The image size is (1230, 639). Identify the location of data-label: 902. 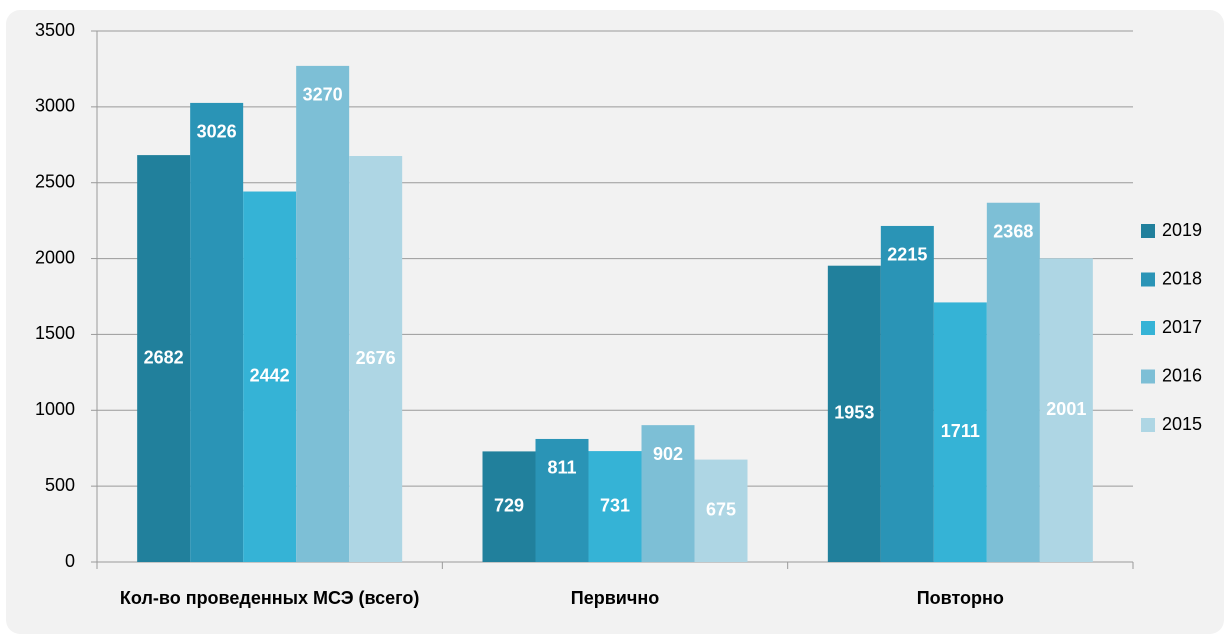
(668, 454).